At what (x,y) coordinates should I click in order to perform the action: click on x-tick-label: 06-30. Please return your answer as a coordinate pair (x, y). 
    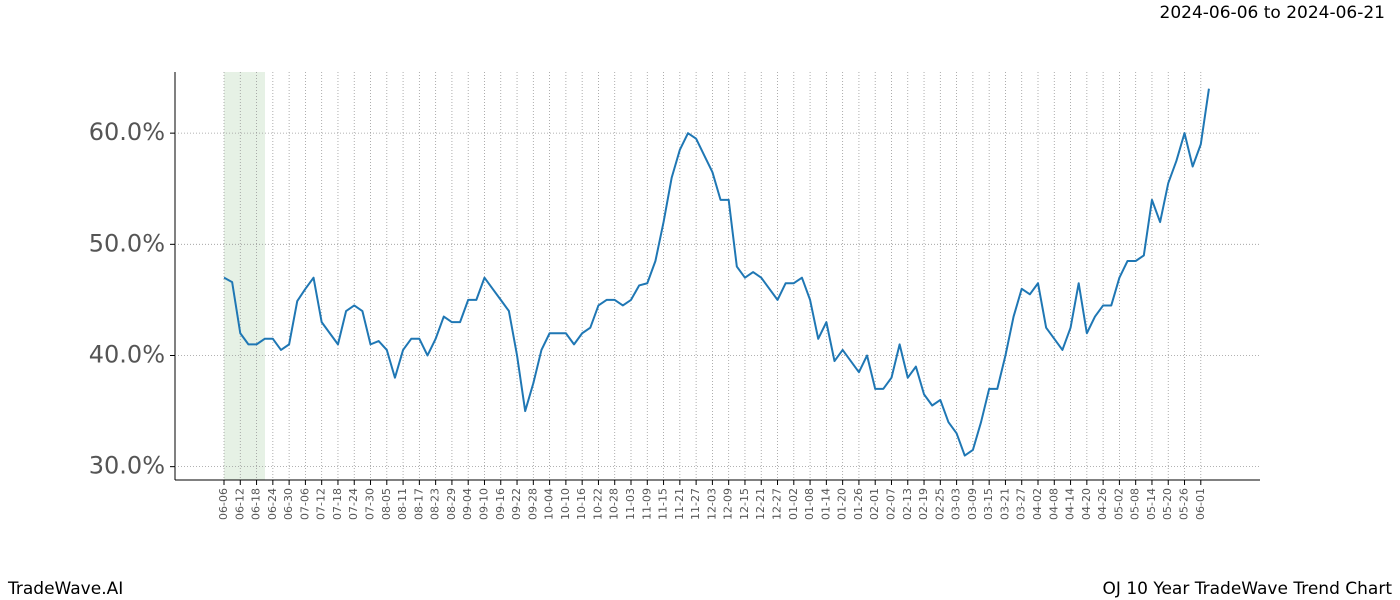
    Looking at the image, I should click on (288, 504).